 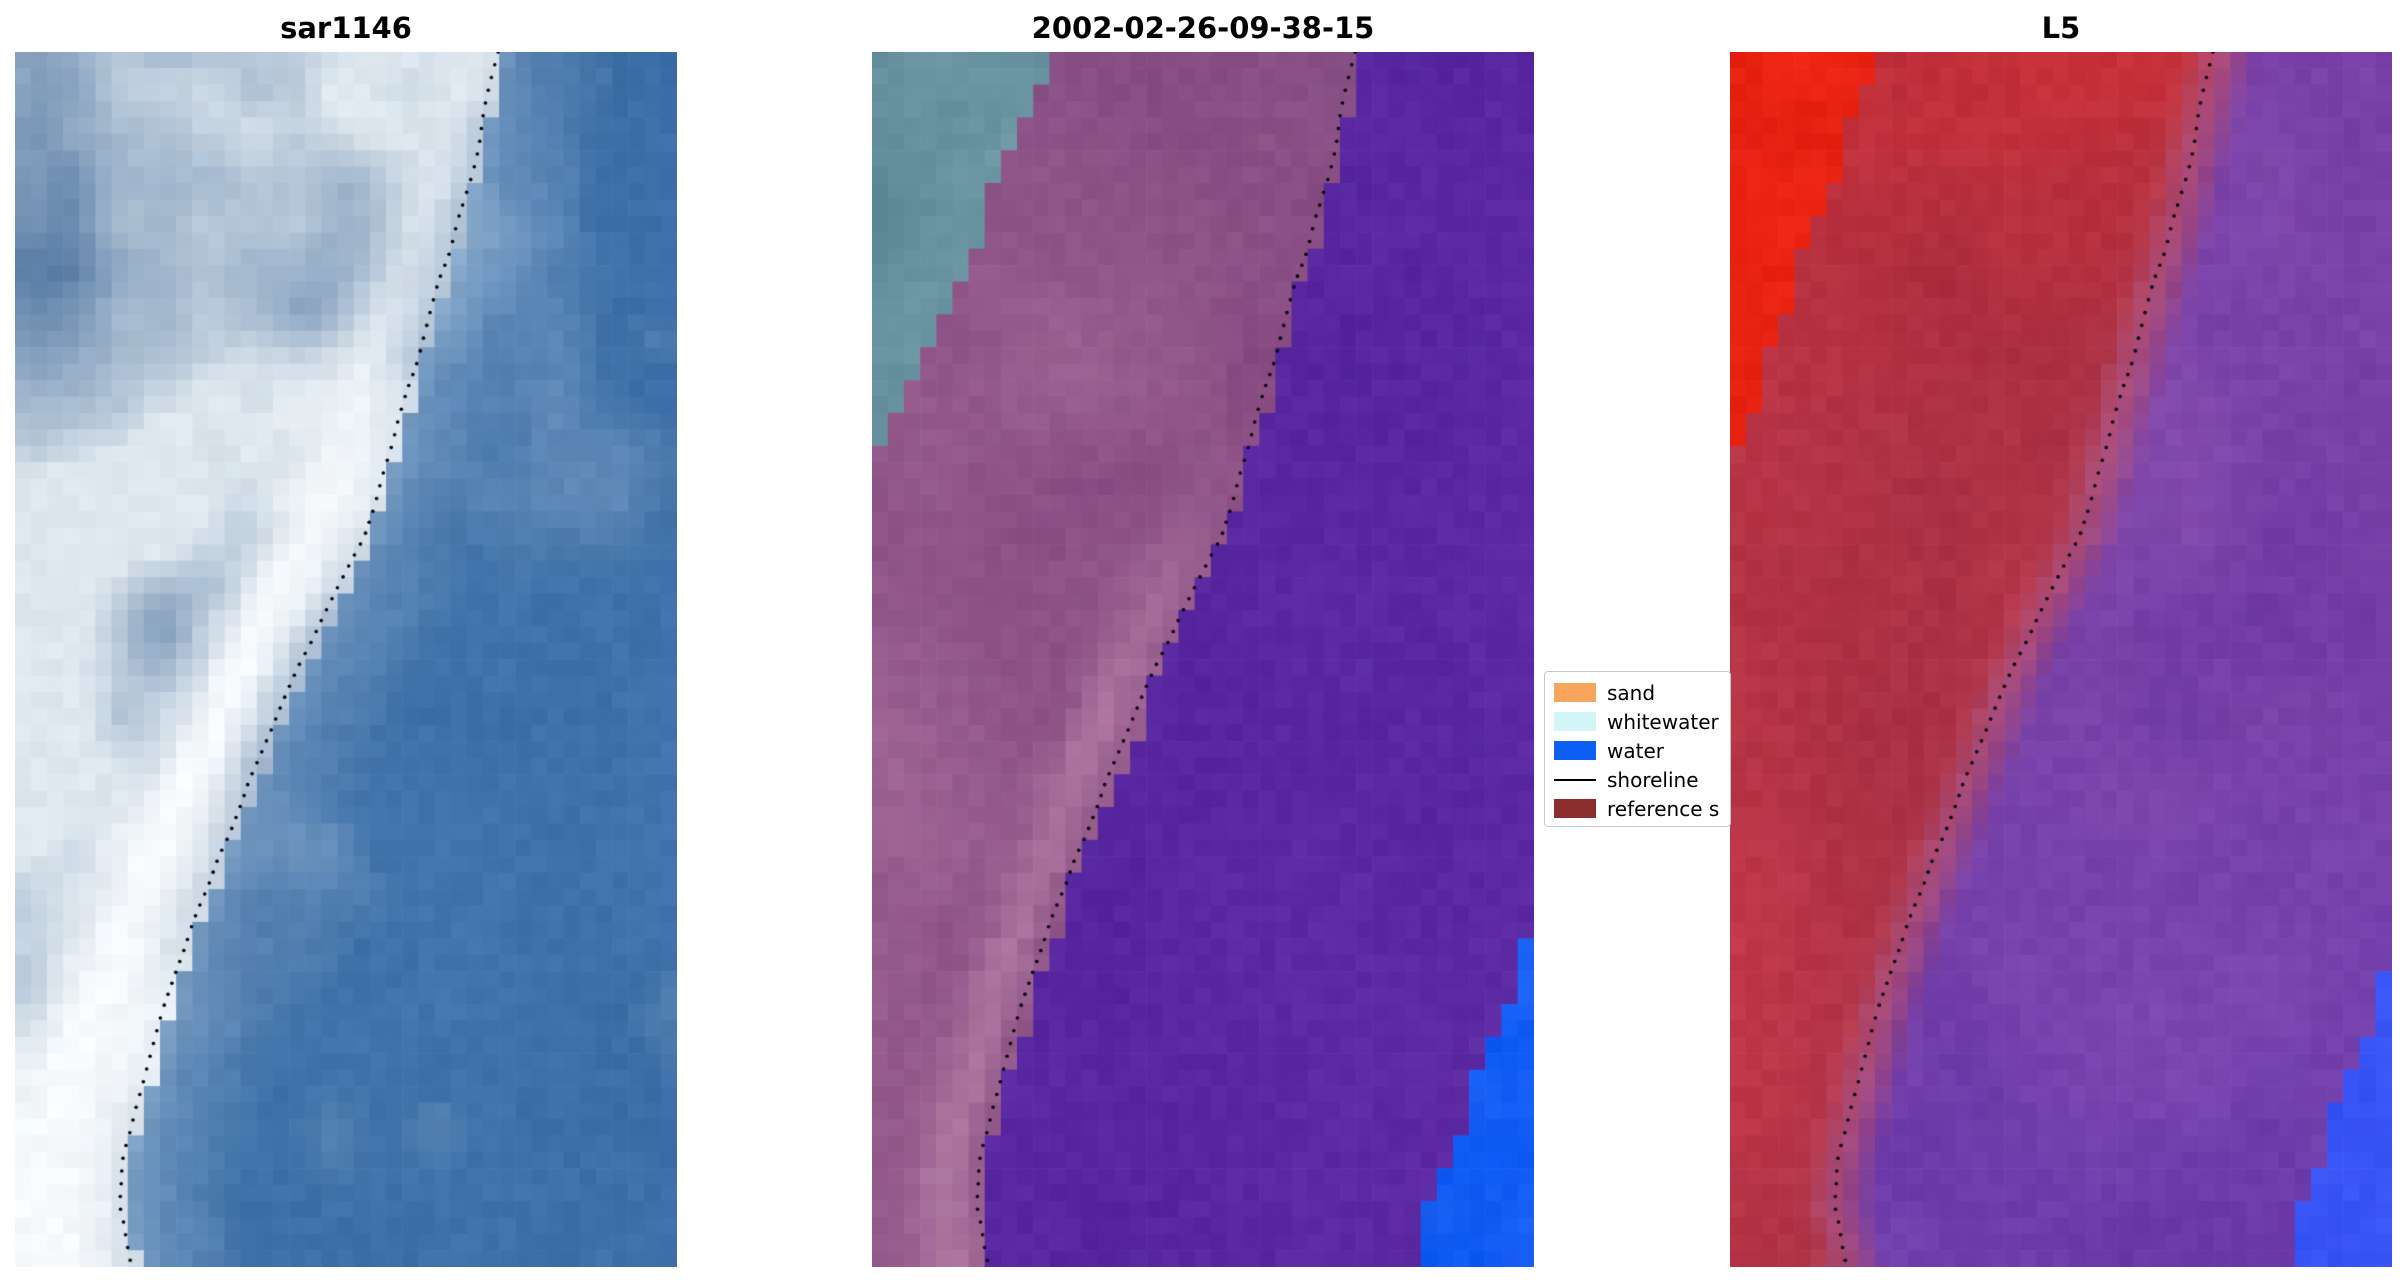 I want to click on legend-entry-shoreline: shoreline, so click(x=1642, y=779).